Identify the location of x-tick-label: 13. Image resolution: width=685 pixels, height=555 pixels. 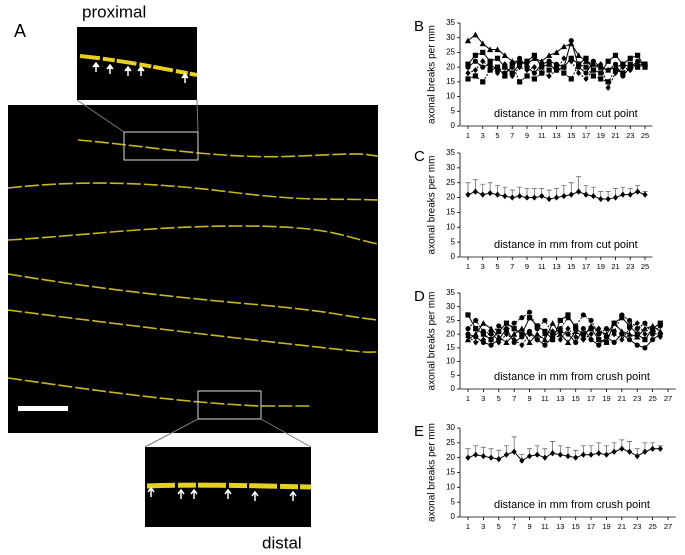
(560, 398).